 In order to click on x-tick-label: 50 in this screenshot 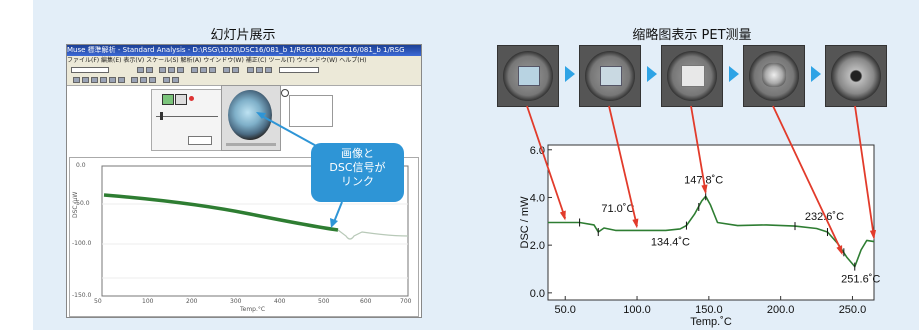, I will do `click(98, 301)`.